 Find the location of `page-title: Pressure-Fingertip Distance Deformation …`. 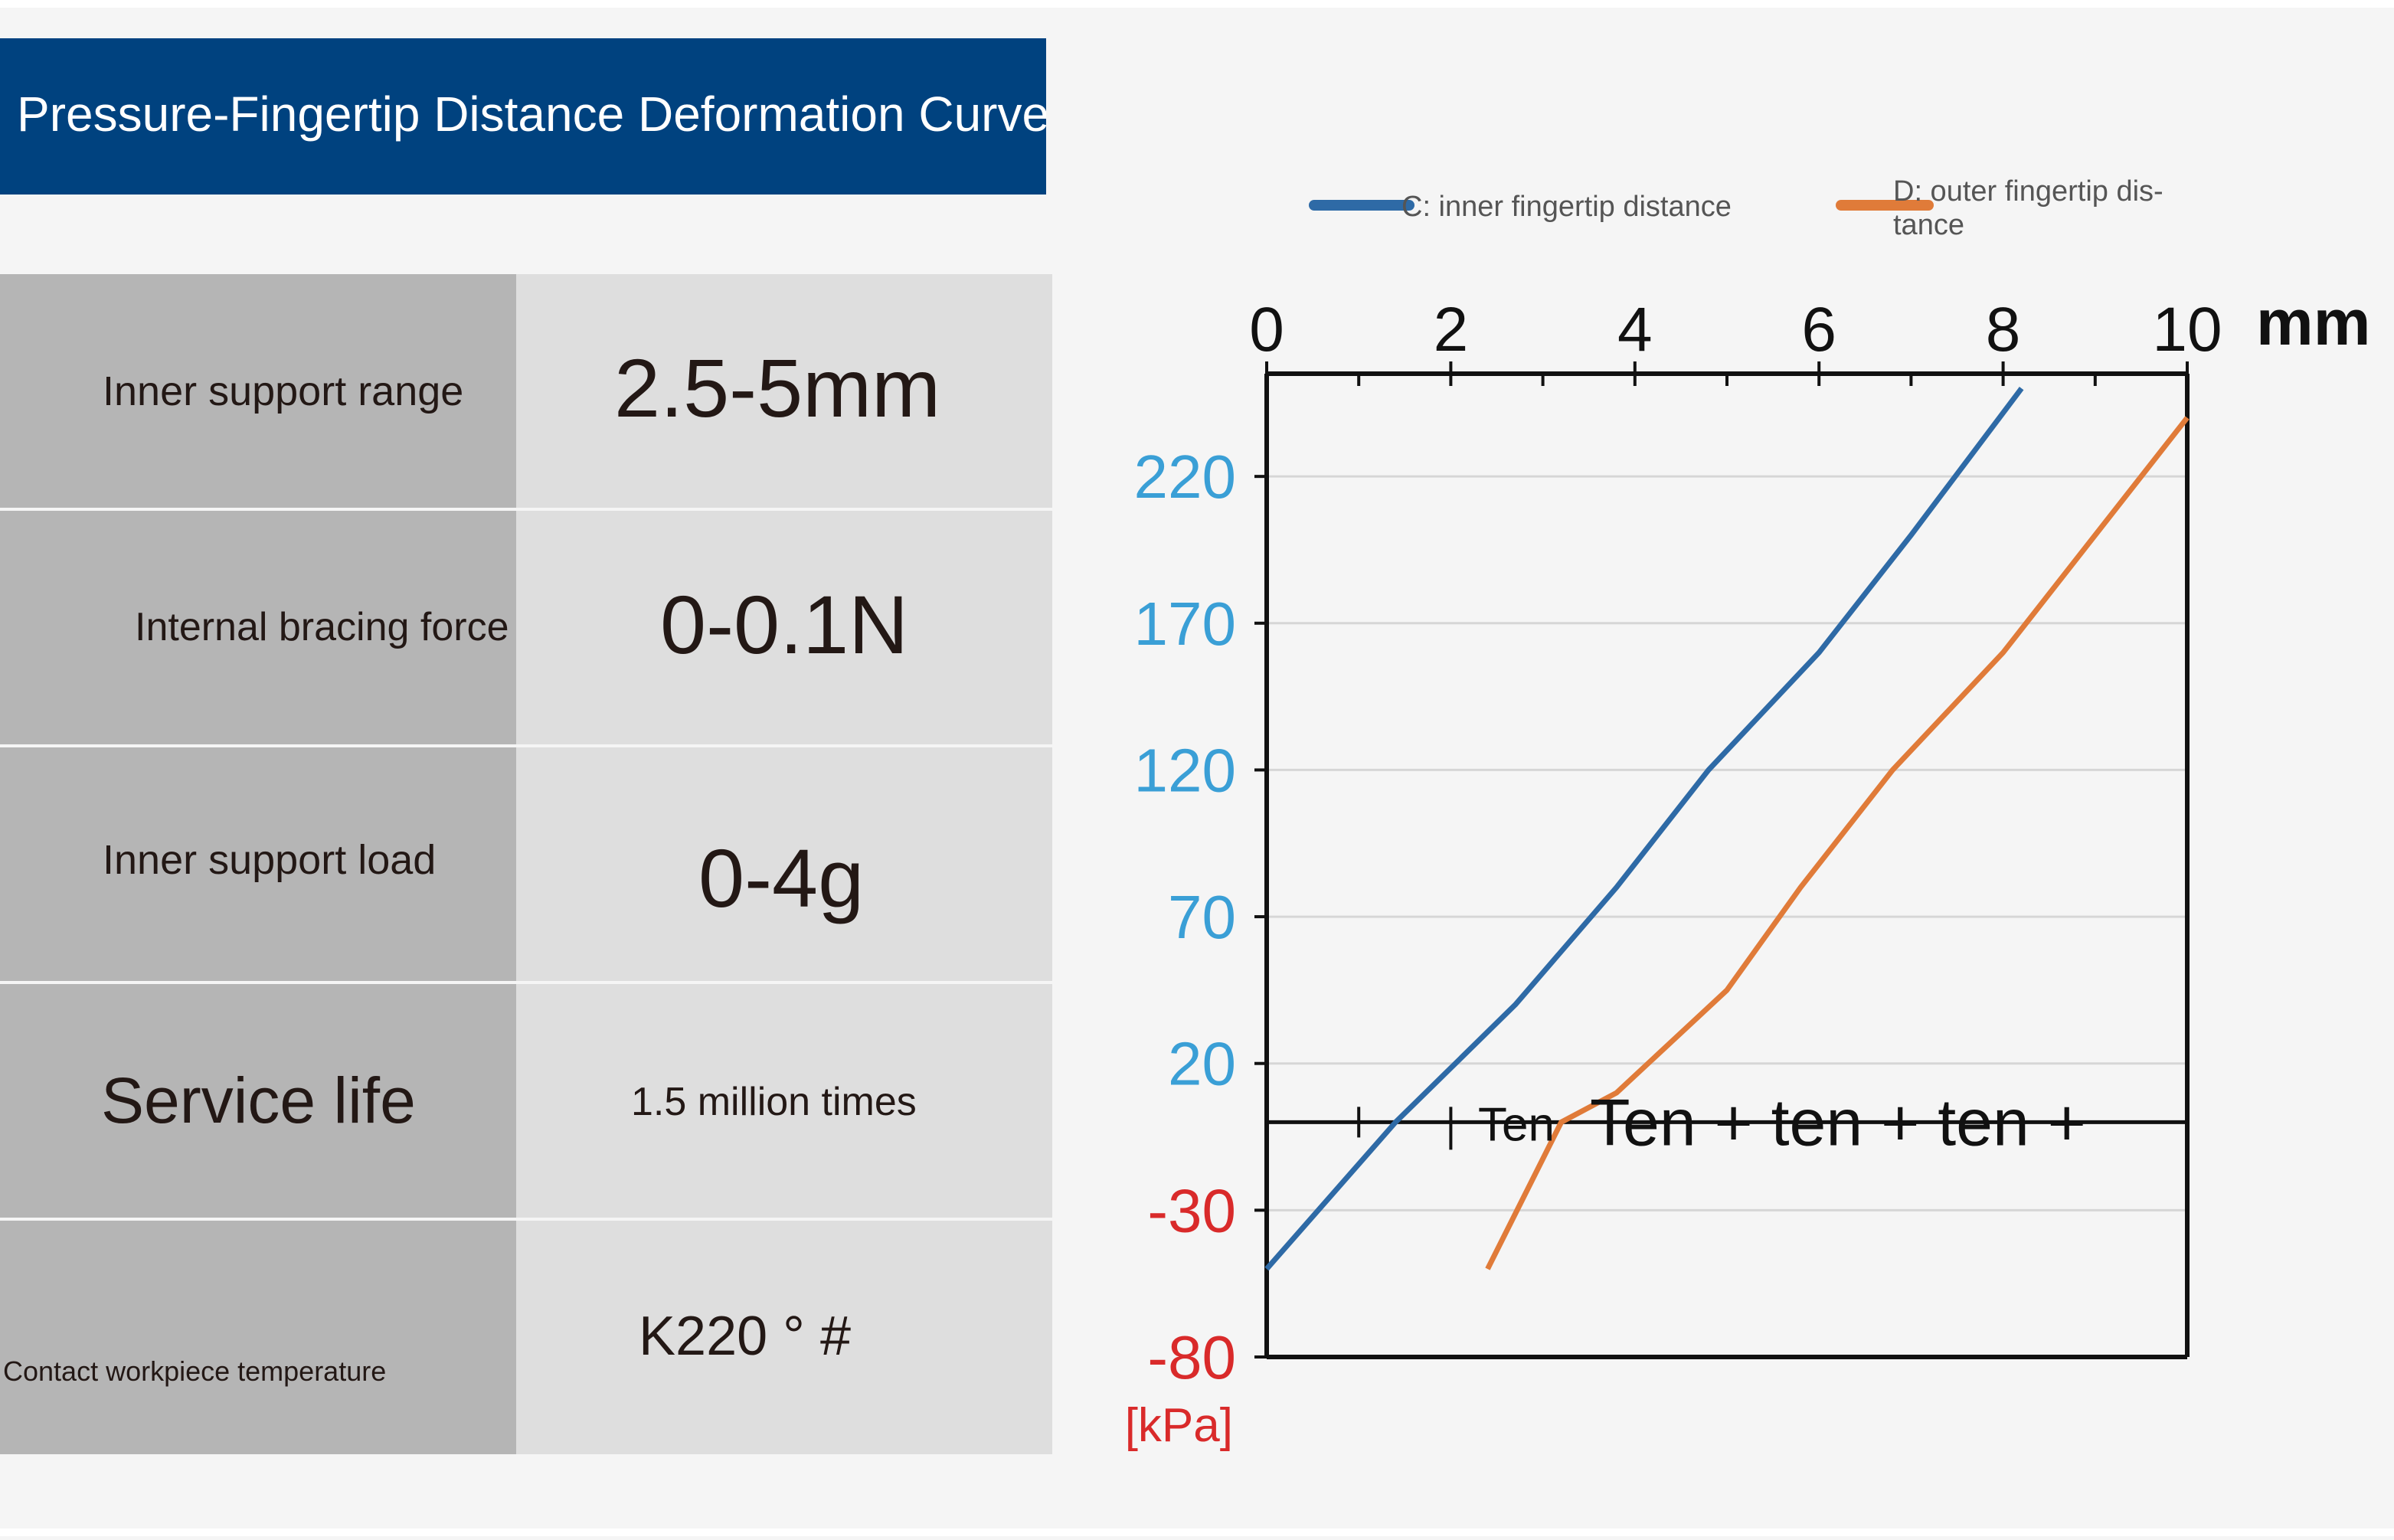

page-title: Pressure-Fingertip Distance Deformation … is located at coordinates (531, 114).